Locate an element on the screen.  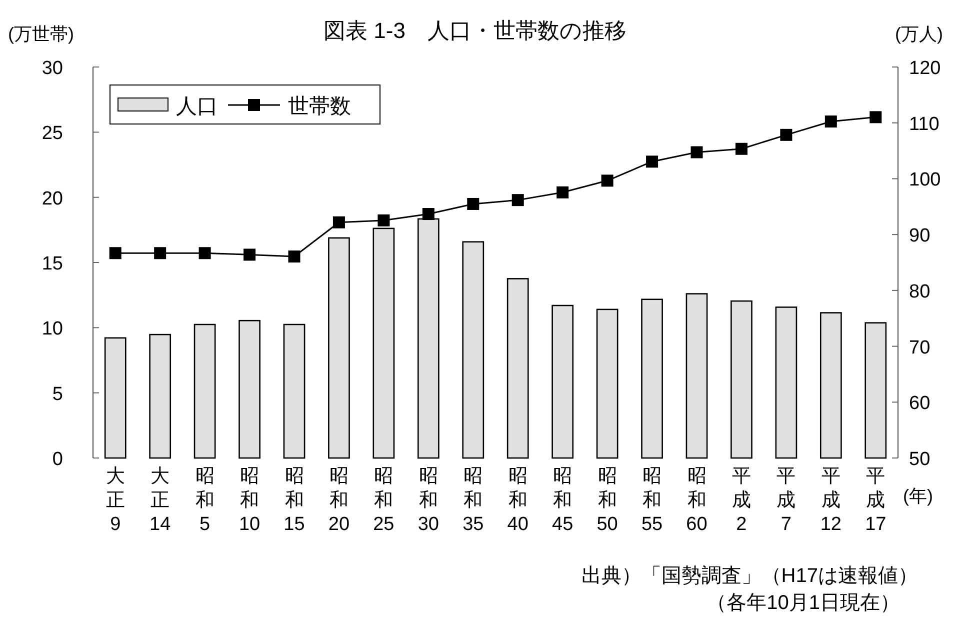
y-tick-label: 15 is located at coordinates (52, 264).